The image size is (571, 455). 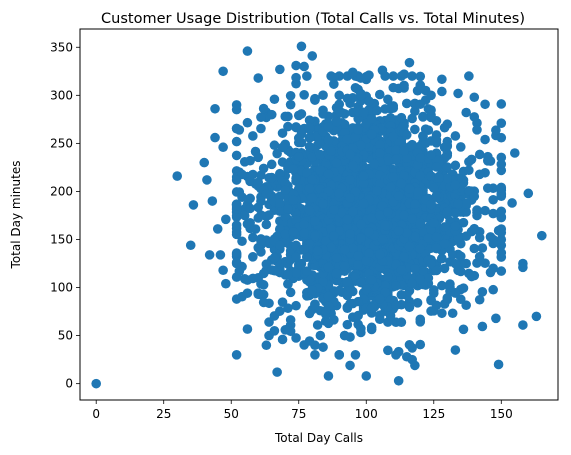 I want to click on x-tick-label: 25, so click(x=163, y=414).